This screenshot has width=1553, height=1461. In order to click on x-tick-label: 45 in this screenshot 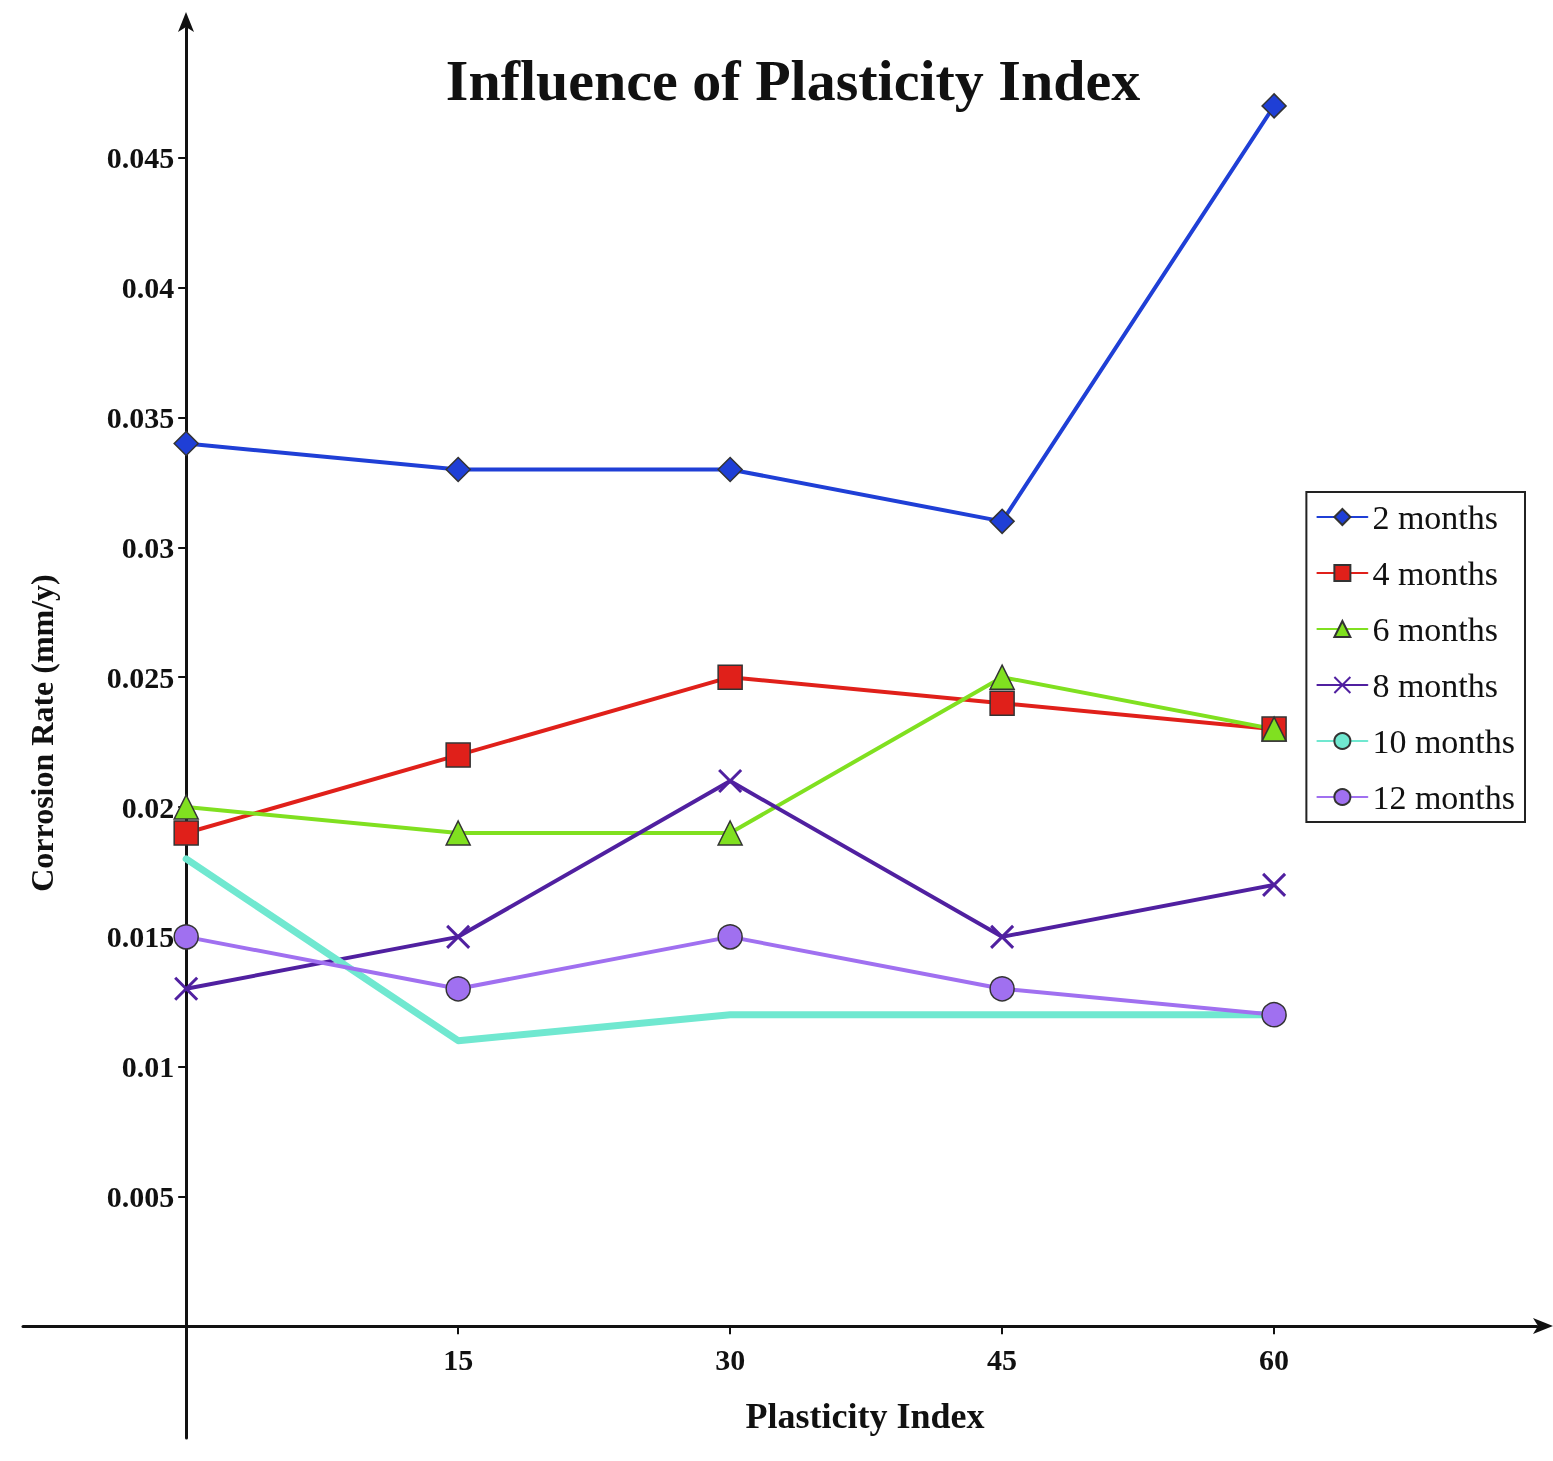, I will do `click(1002, 1359)`.